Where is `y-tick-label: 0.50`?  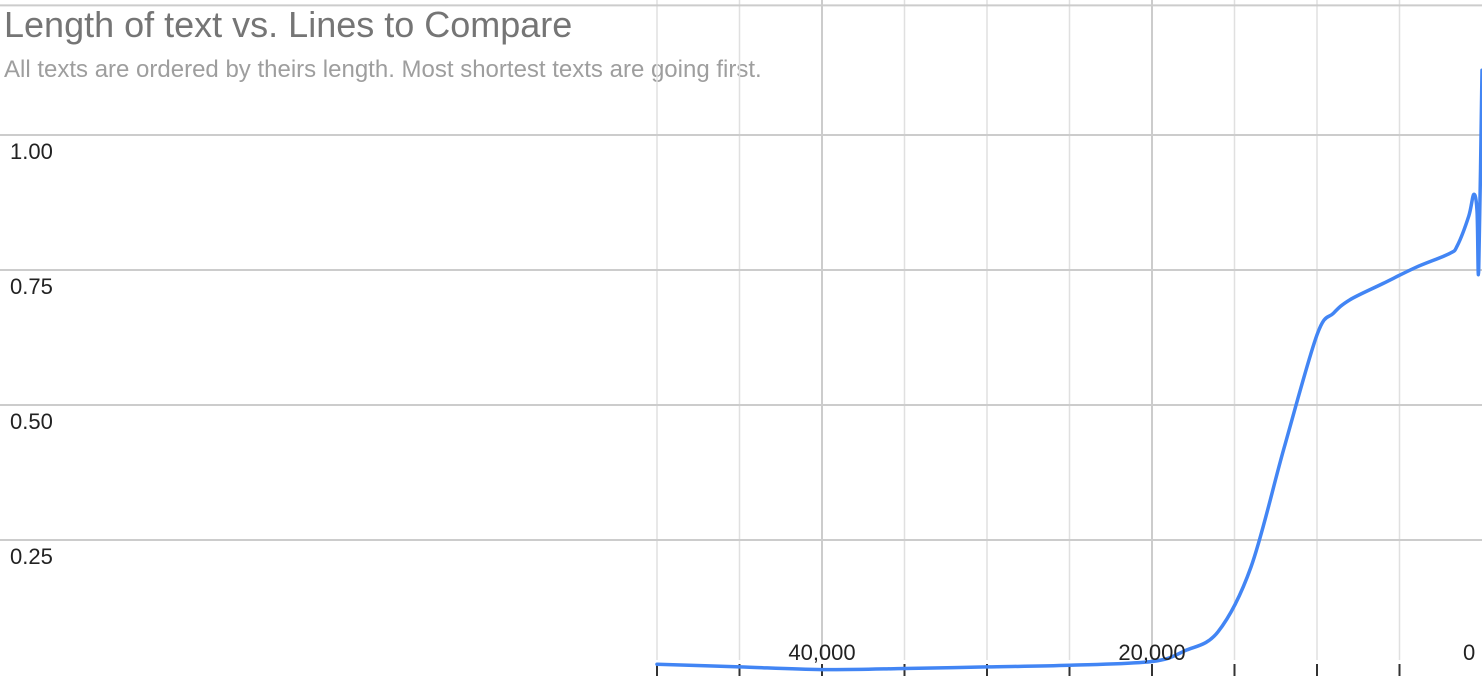 y-tick-label: 0.50 is located at coordinates (31, 421).